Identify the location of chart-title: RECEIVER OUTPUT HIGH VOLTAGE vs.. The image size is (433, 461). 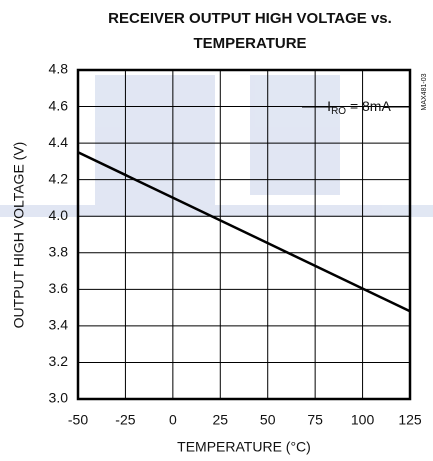
(250, 18).